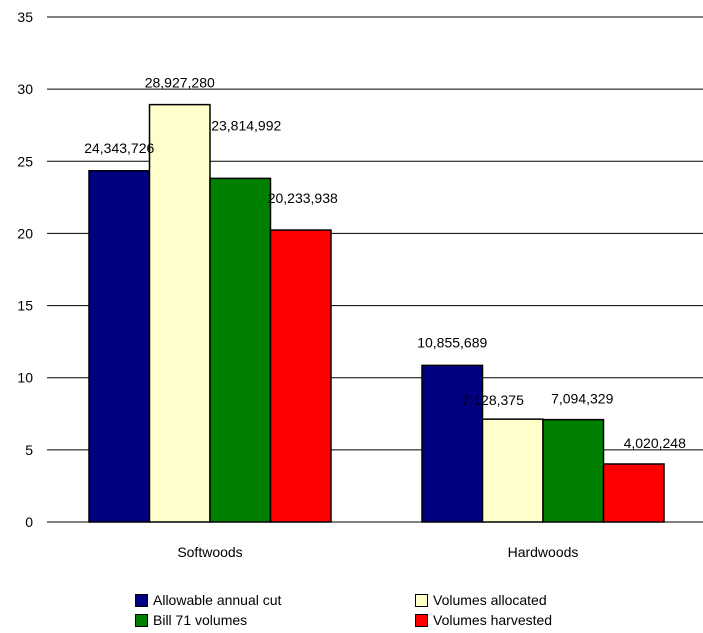 The height and width of the screenshot is (633, 703). I want to click on y-tick-label: 25, so click(25, 161).